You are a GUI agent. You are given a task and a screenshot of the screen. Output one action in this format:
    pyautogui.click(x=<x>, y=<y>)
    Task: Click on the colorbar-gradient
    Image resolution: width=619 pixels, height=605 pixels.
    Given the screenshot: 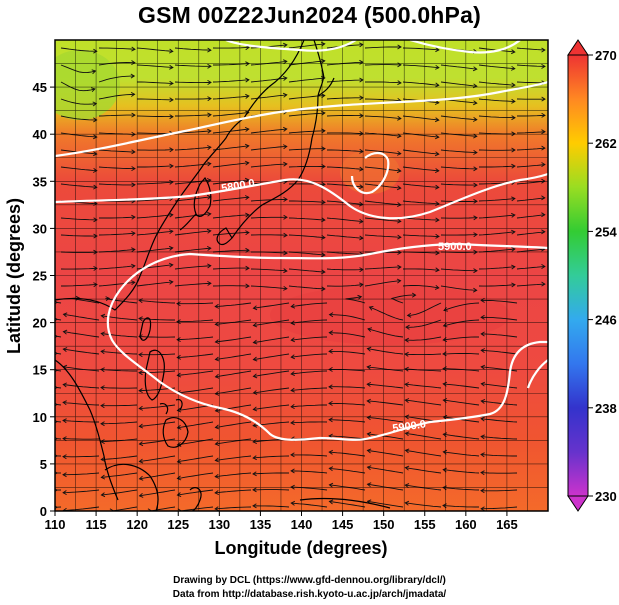 What is the action you would take?
    pyautogui.click(x=578, y=275)
    